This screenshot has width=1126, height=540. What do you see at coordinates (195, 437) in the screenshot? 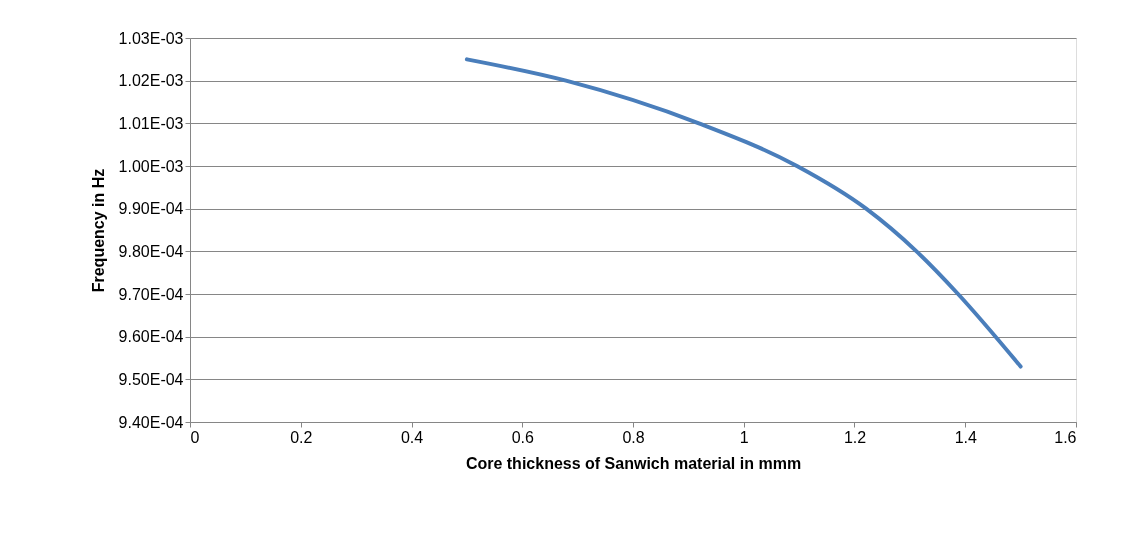
I see `x-tick-label: 0` at bounding box center [195, 437].